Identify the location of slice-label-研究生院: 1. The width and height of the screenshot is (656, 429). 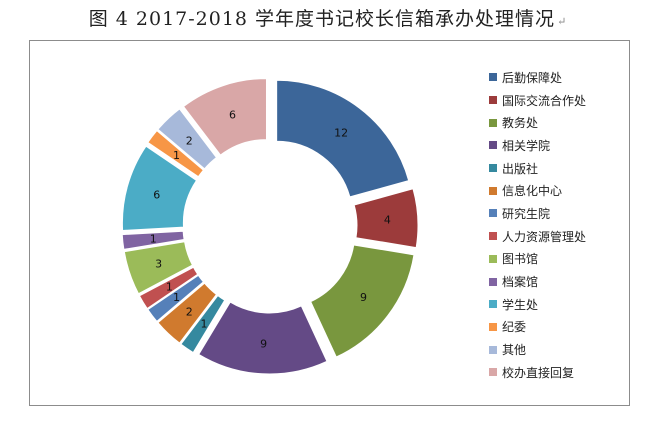
(176, 297).